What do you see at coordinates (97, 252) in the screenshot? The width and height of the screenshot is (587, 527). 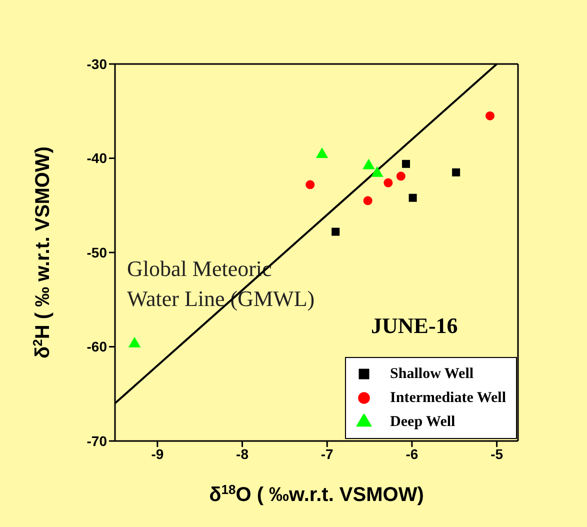 I see `y-tick-label: -50` at bounding box center [97, 252].